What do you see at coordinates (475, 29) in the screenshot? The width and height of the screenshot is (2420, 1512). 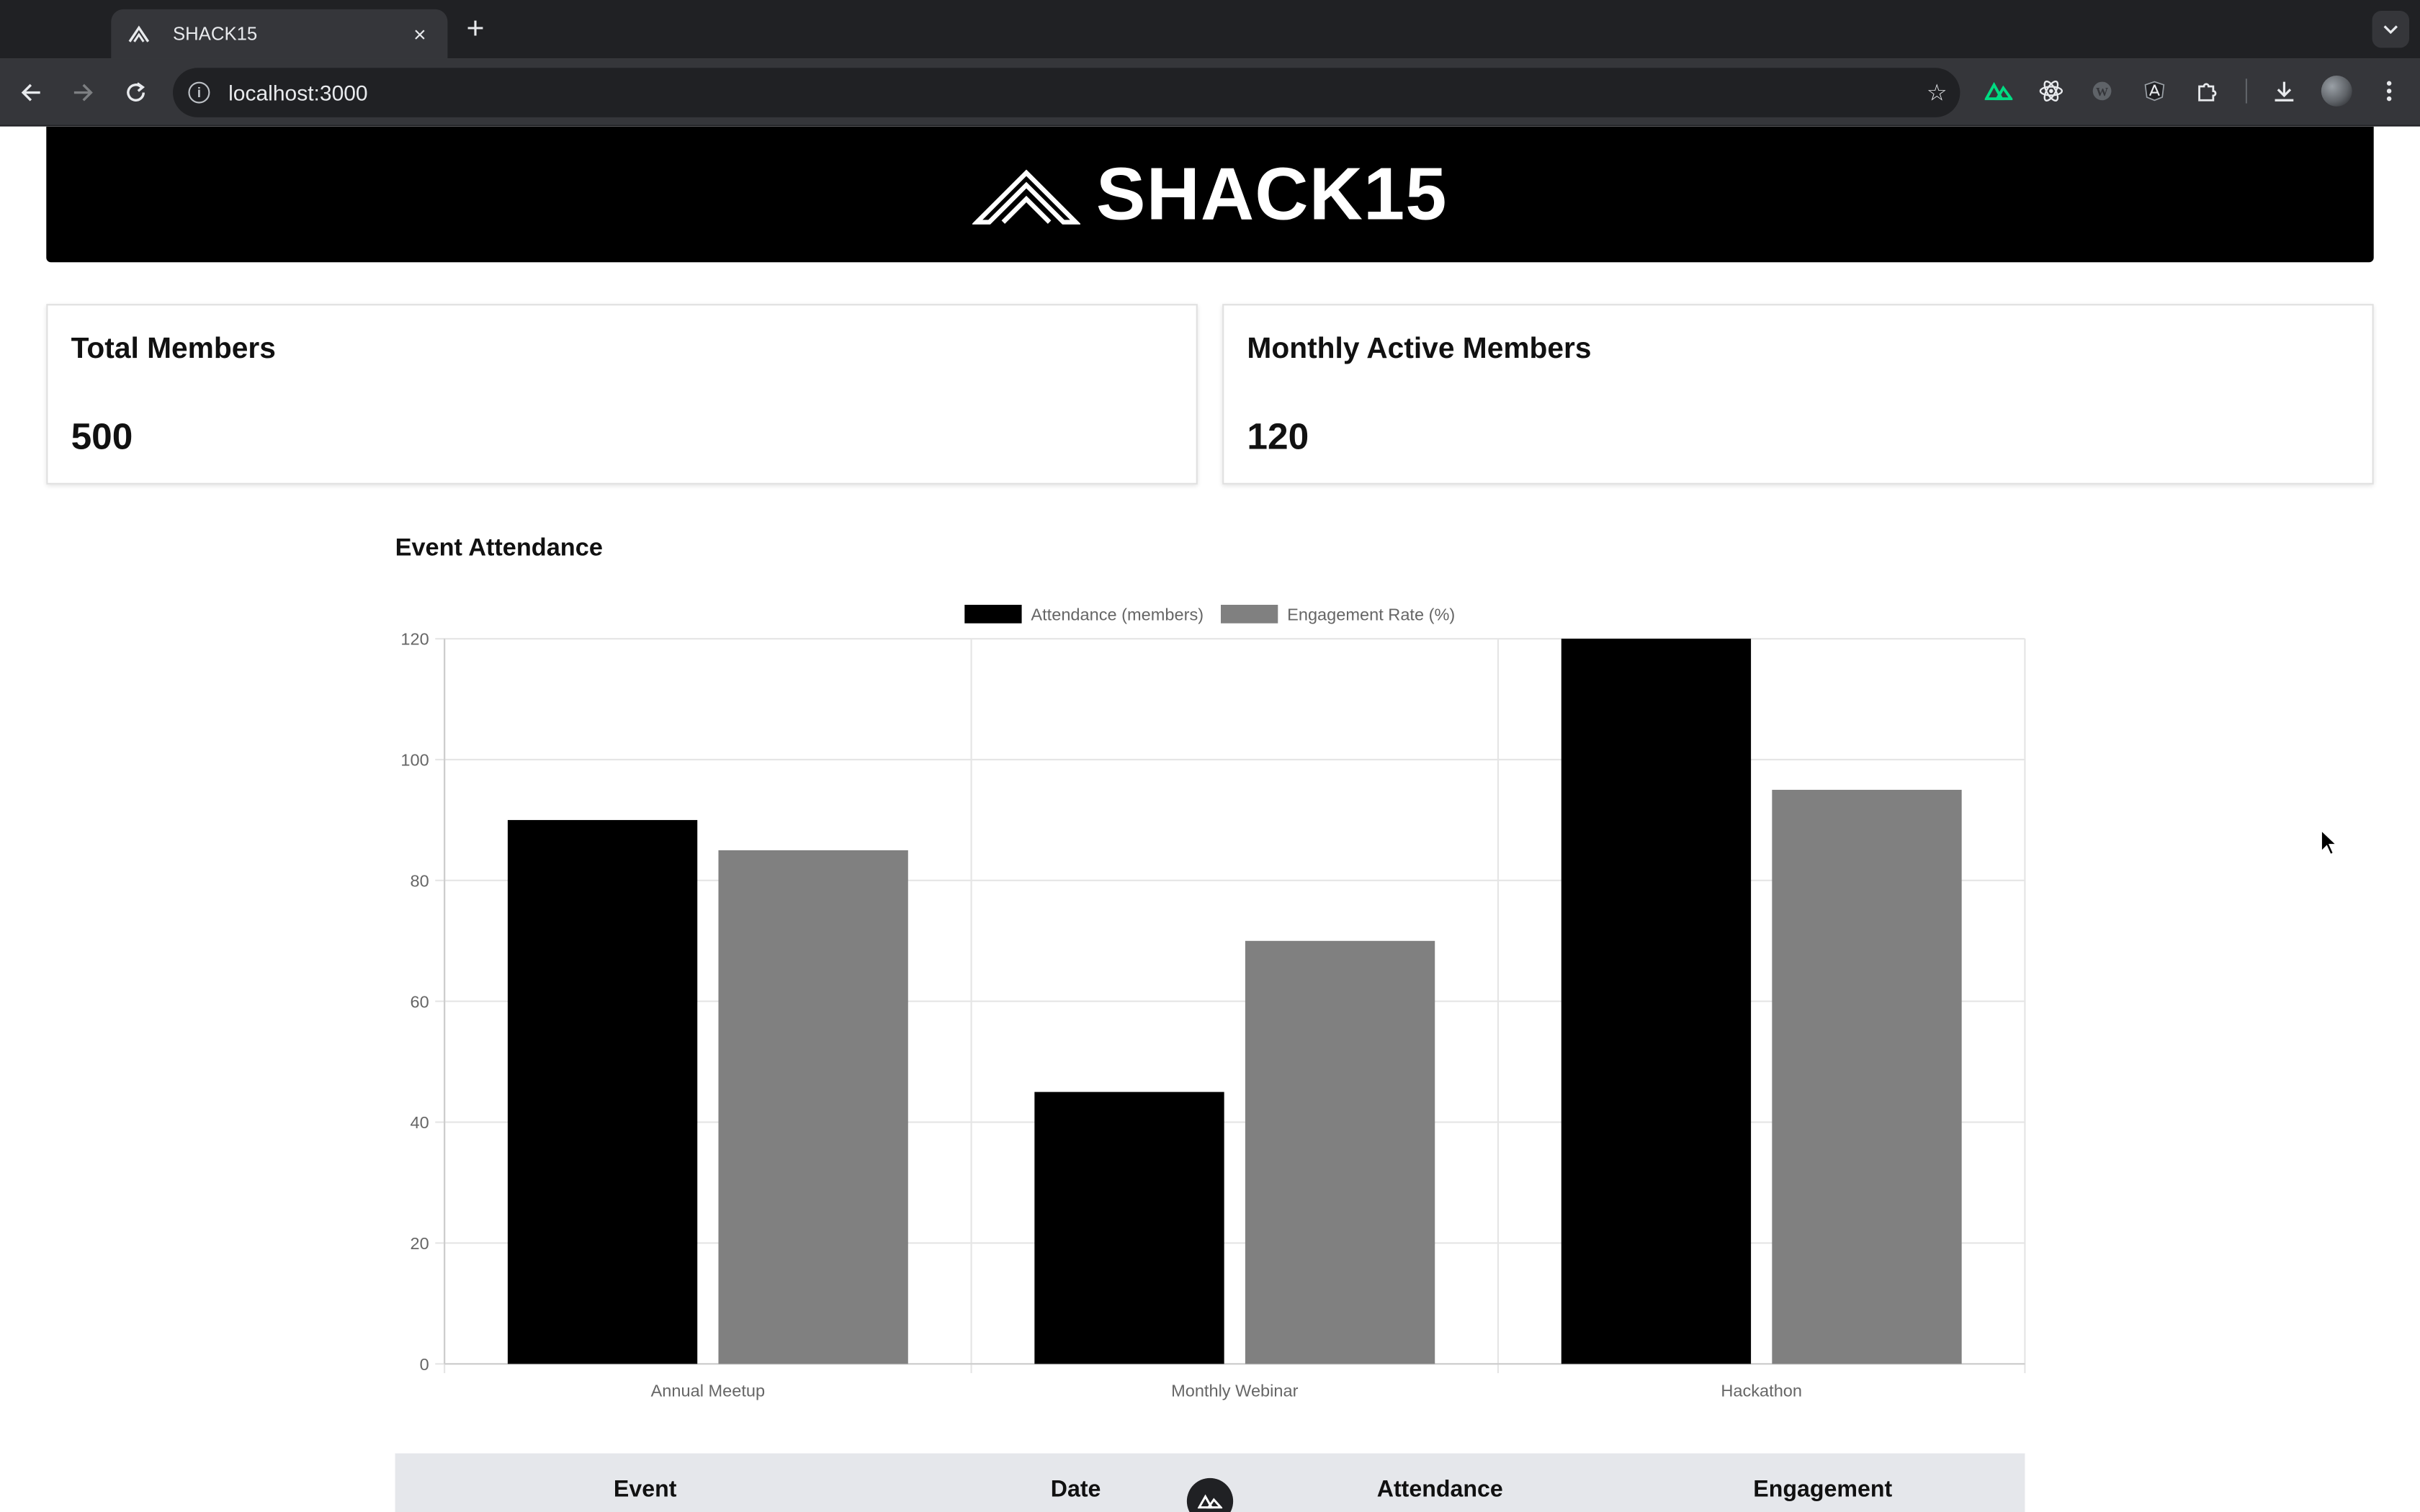 I see `new-tab-button: +` at bounding box center [475, 29].